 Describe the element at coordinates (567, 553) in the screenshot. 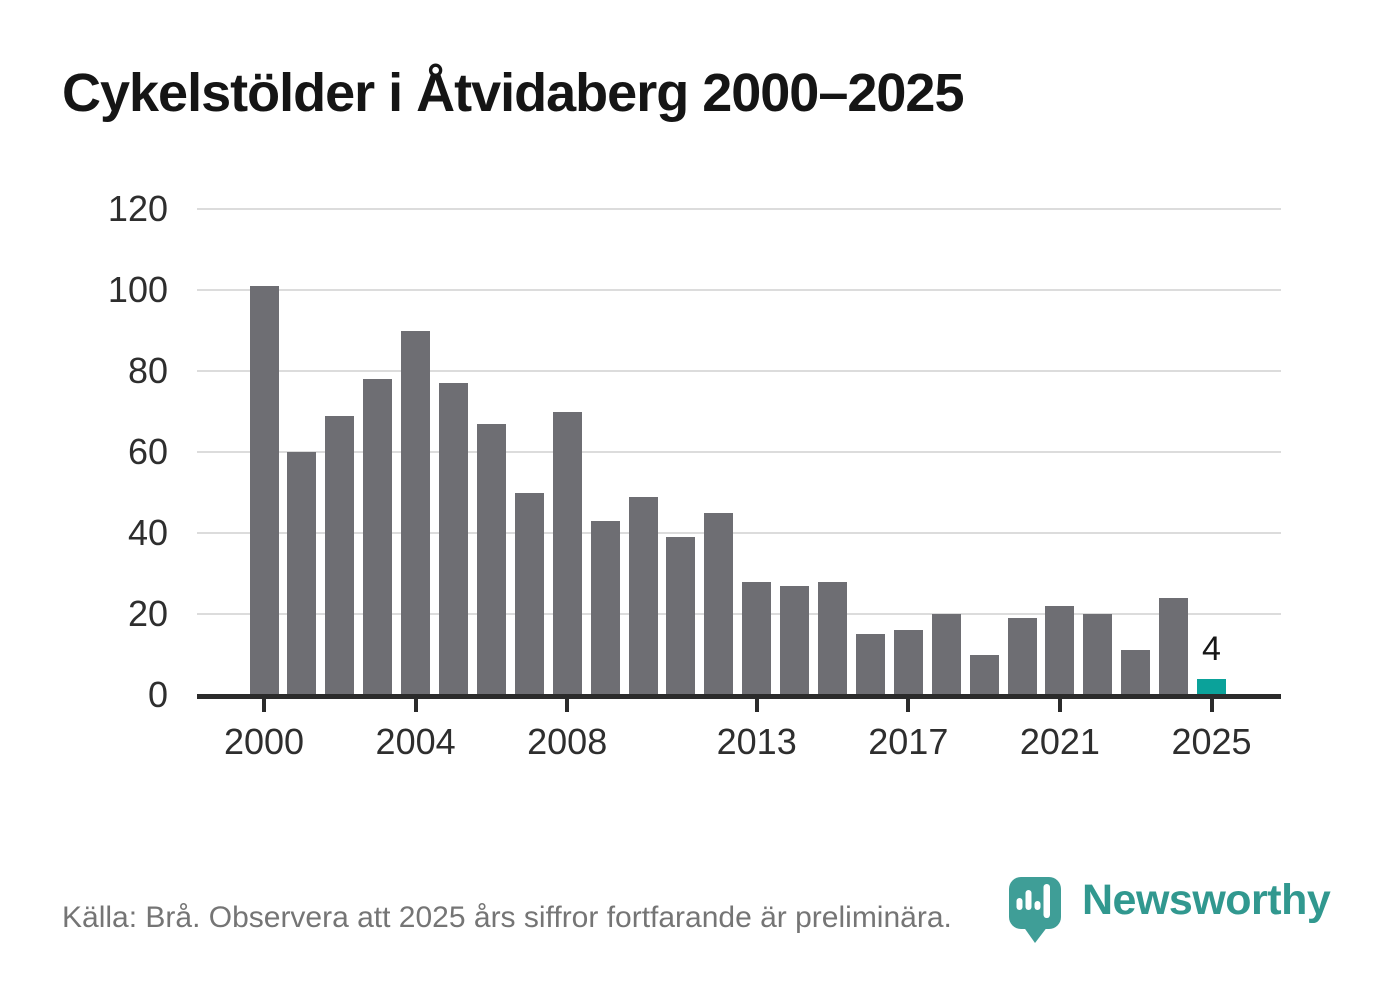

I see `bar-2008` at that location.